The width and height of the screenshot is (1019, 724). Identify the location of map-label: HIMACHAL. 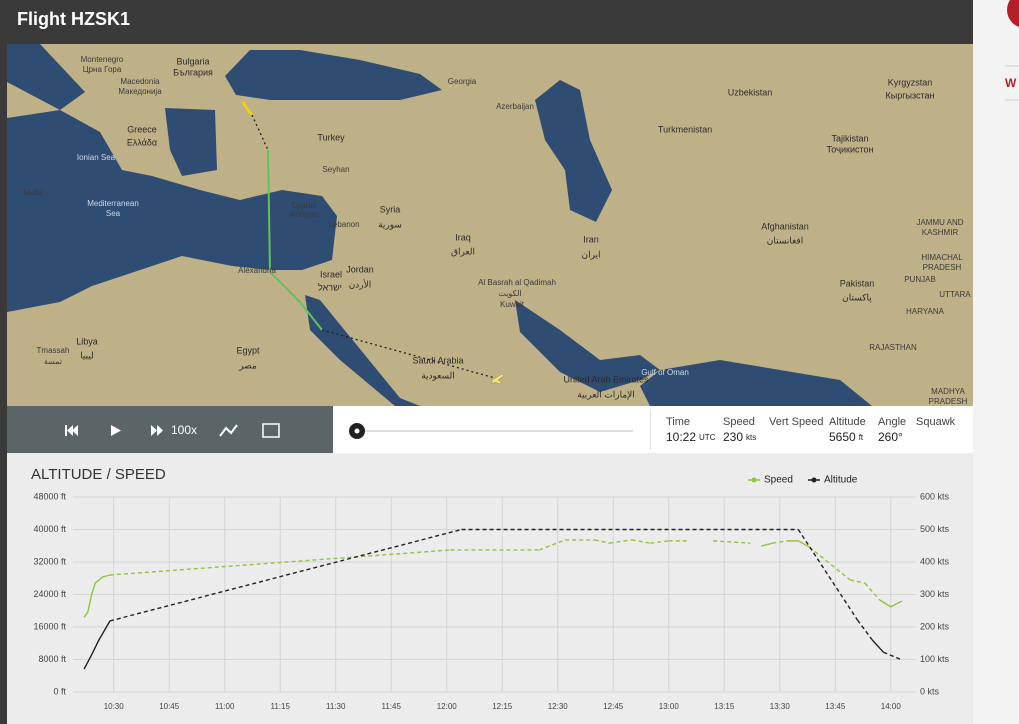
(942, 257).